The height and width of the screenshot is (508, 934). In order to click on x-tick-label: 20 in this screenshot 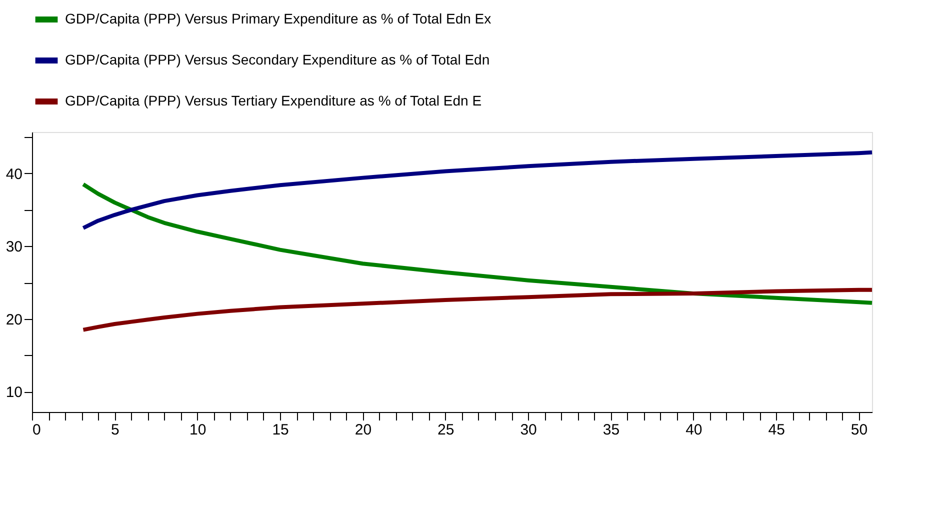, I will do `click(363, 430)`.